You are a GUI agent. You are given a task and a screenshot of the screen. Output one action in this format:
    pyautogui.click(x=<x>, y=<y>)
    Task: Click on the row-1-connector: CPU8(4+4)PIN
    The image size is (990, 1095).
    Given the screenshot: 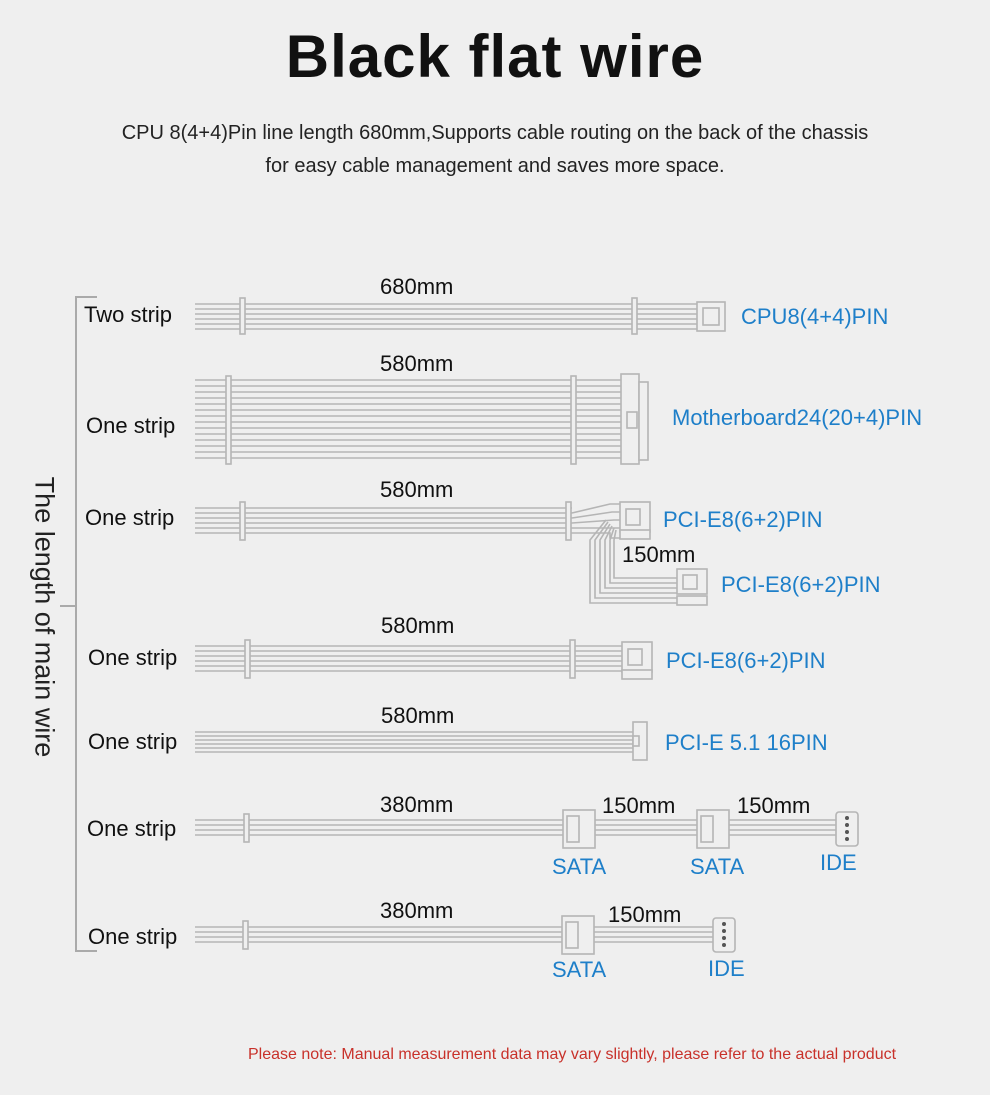 What is the action you would take?
    pyautogui.click(x=815, y=316)
    